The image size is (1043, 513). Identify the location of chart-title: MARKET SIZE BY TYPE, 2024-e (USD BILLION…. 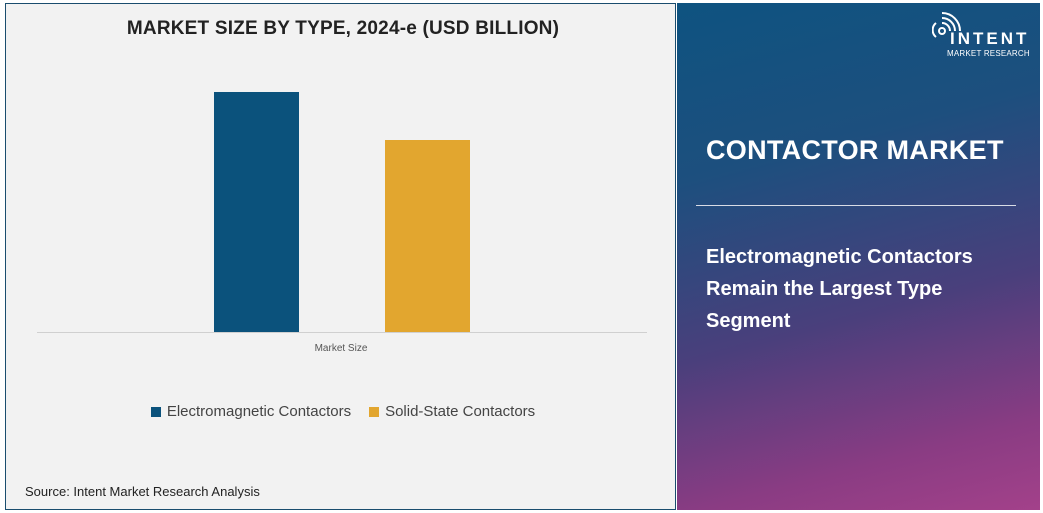
(343, 28).